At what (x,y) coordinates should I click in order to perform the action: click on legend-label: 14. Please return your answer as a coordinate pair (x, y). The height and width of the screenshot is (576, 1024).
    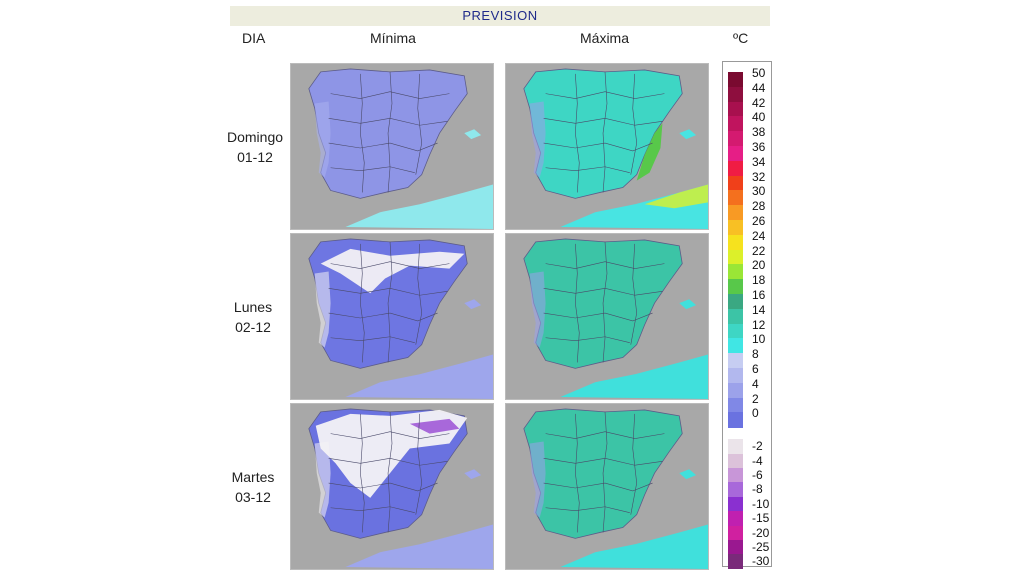
    Looking at the image, I should click on (759, 309).